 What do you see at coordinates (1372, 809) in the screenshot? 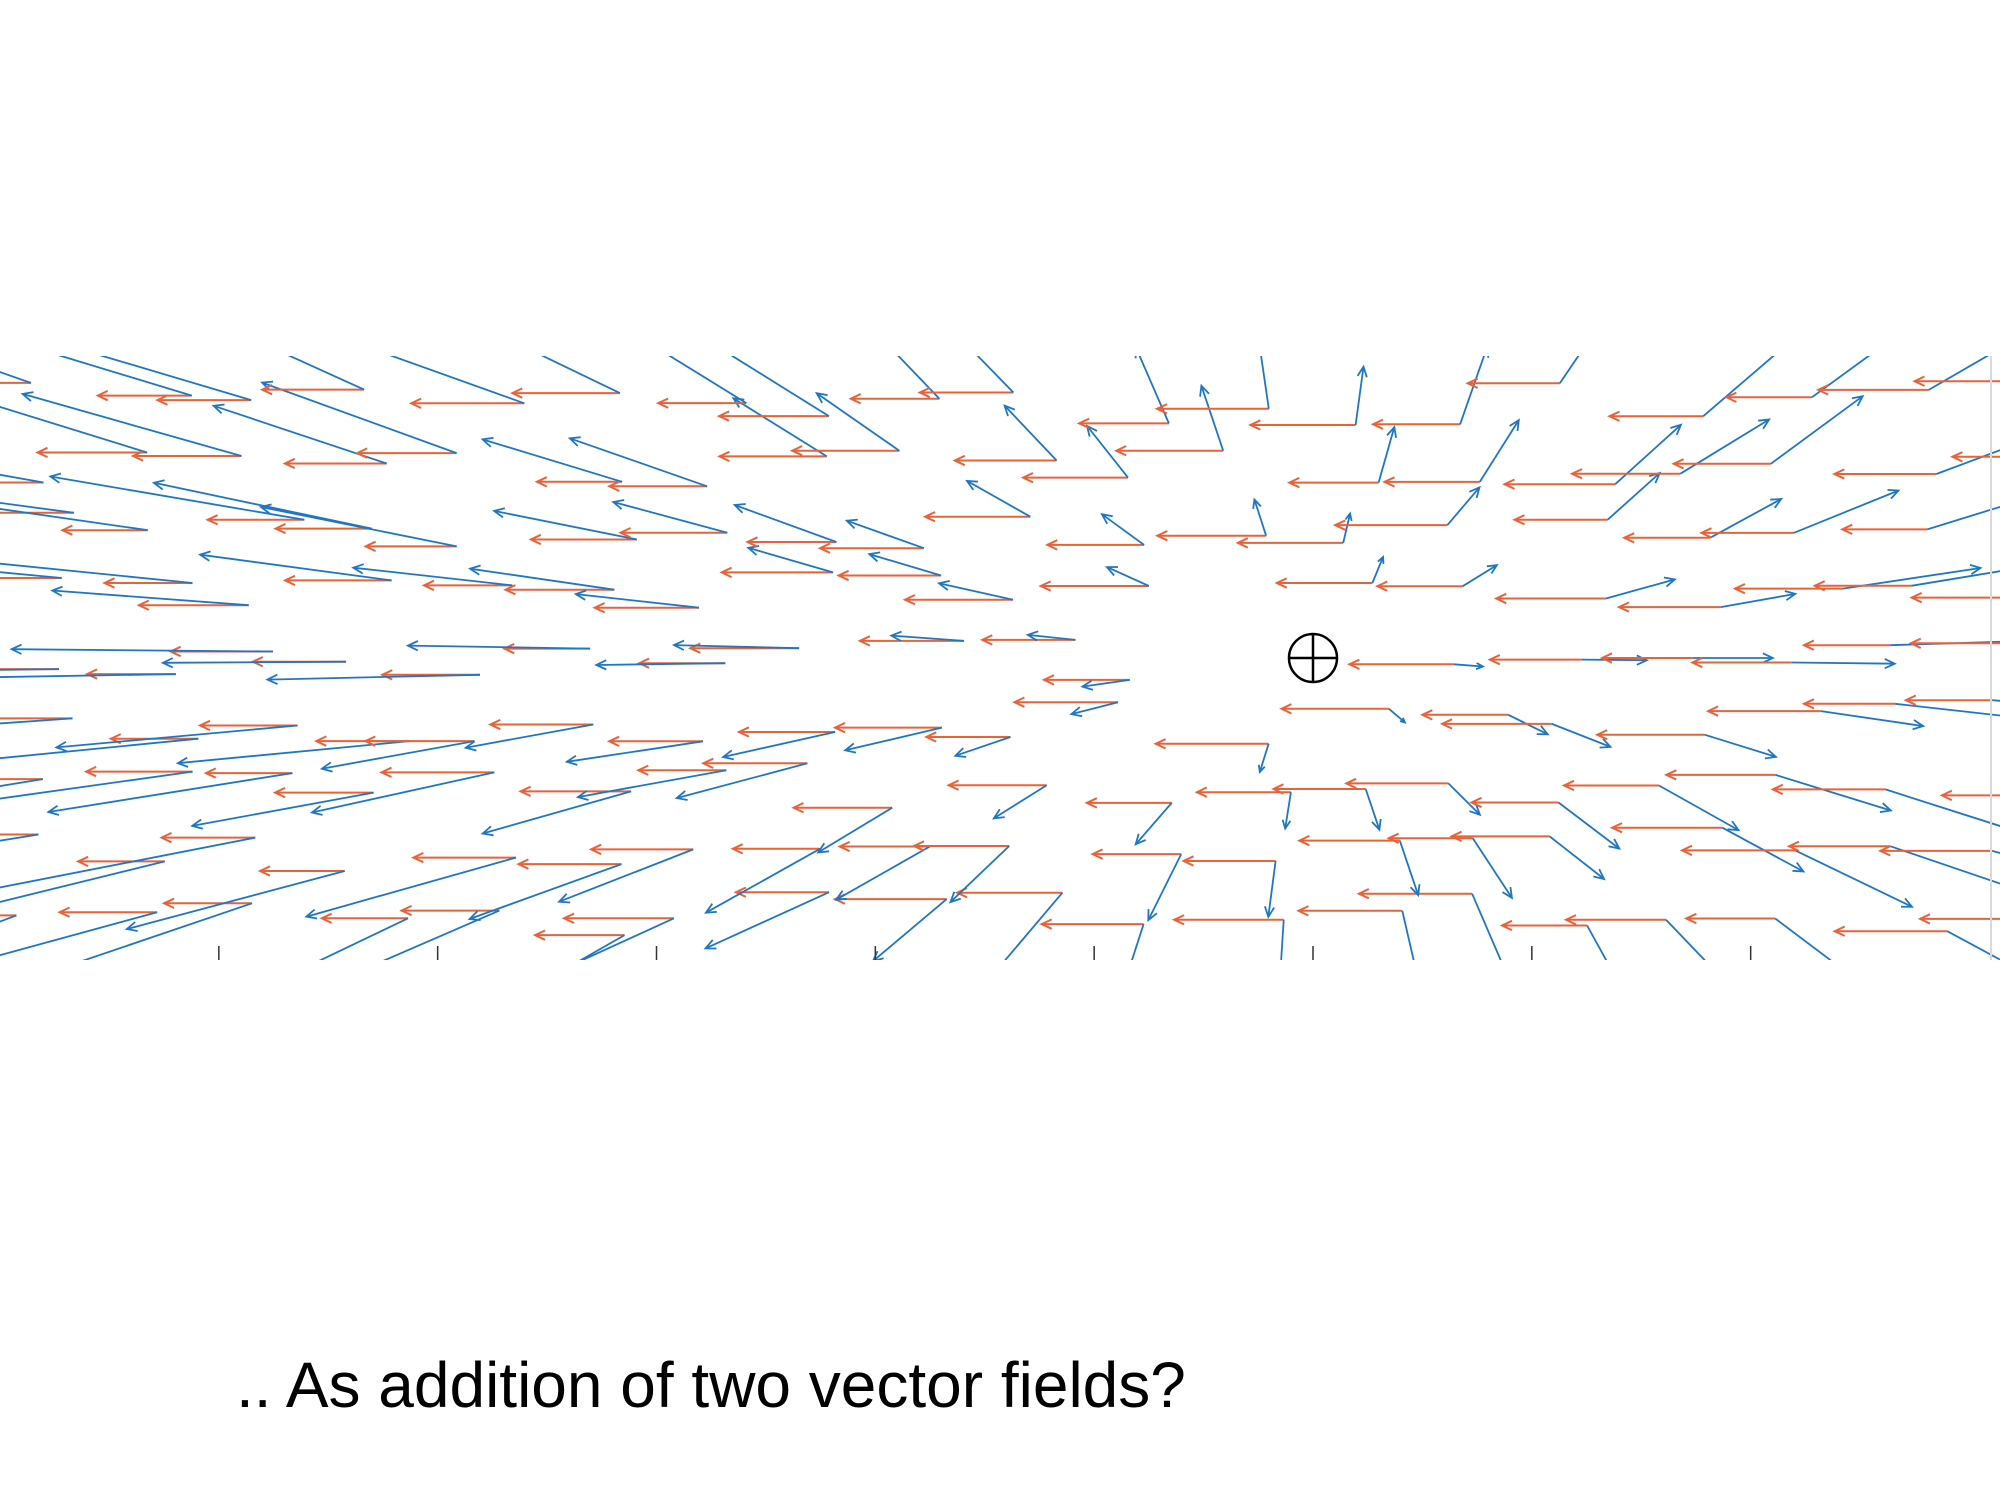
I see `blue-arrow-50-shaft` at bounding box center [1372, 809].